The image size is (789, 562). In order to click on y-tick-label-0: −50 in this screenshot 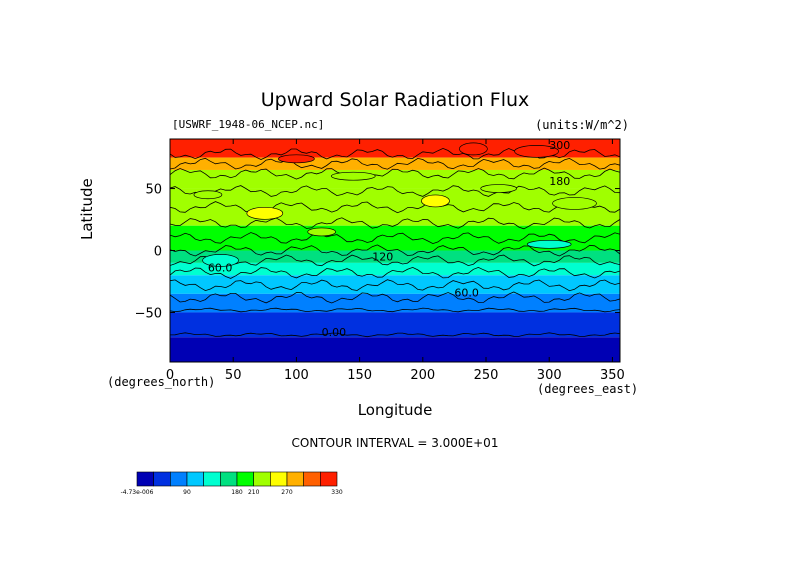, I will do `click(148, 313)`.